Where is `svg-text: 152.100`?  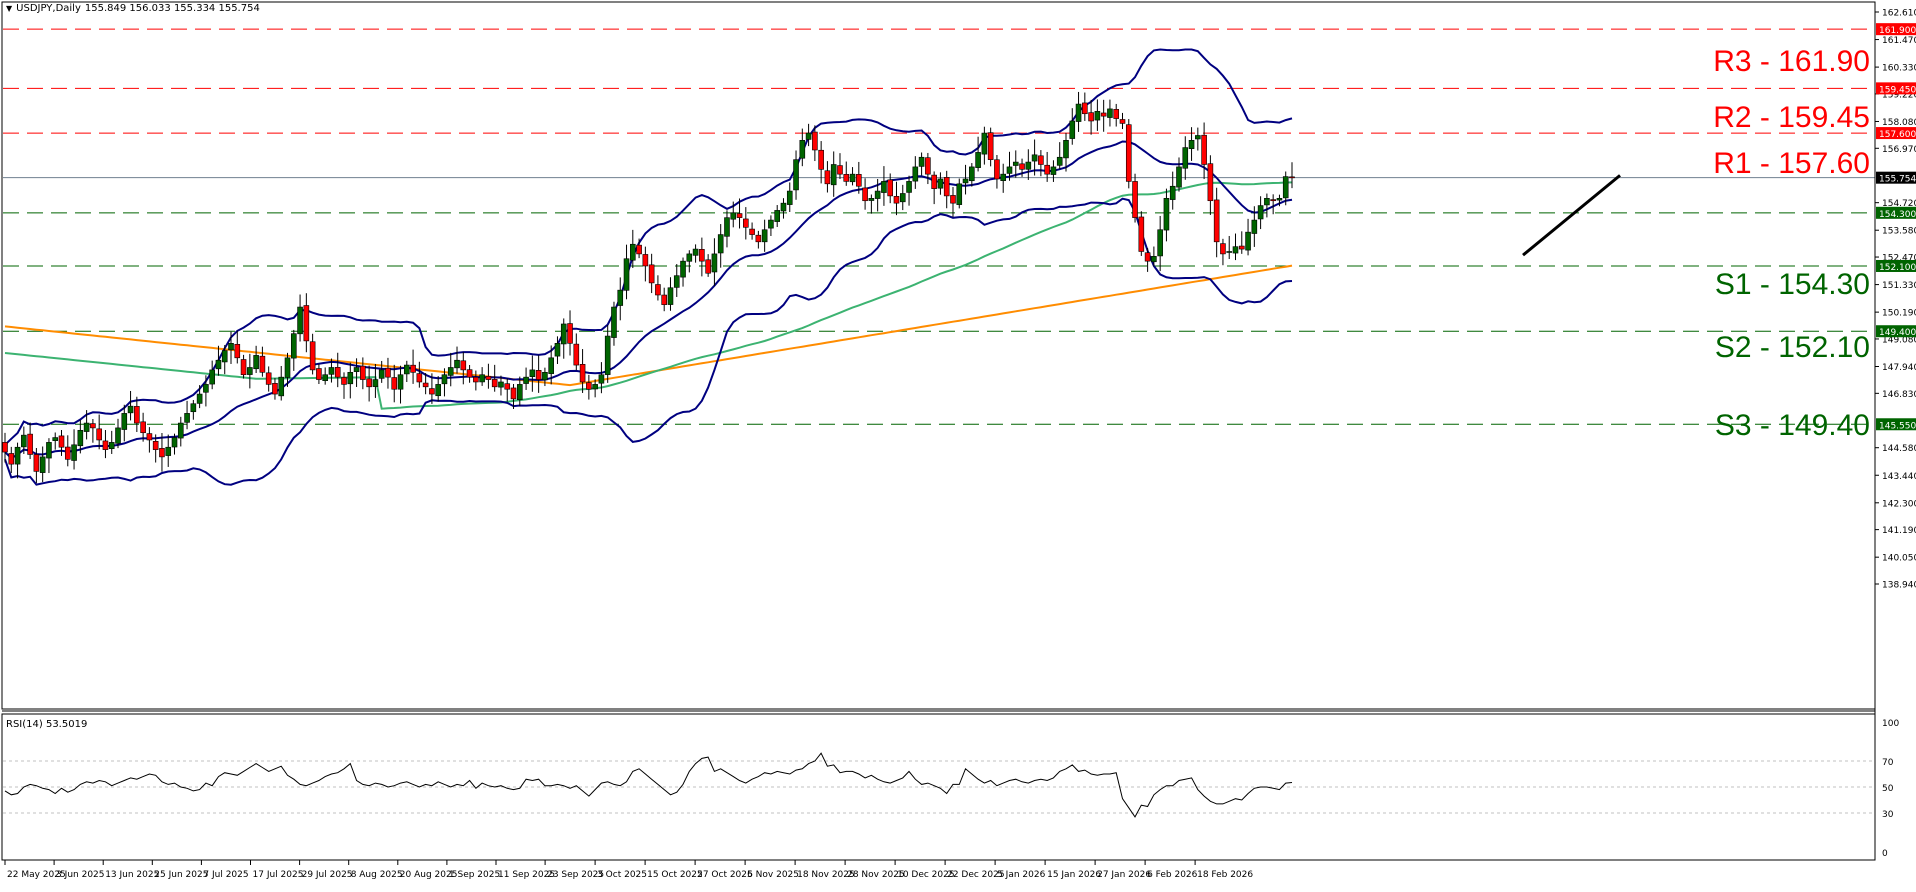 svg-text: 152.100 is located at coordinates (1897, 268).